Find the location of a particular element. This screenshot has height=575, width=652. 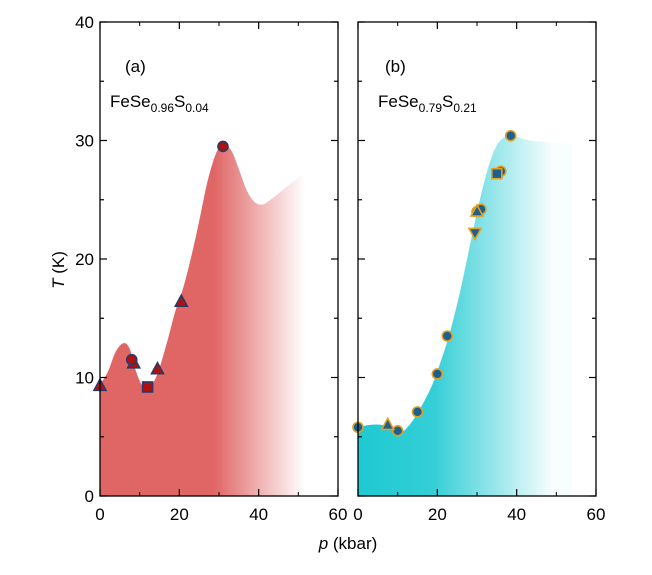

panel-a-y-tick-label: 40 is located at coordinates (84, 22).